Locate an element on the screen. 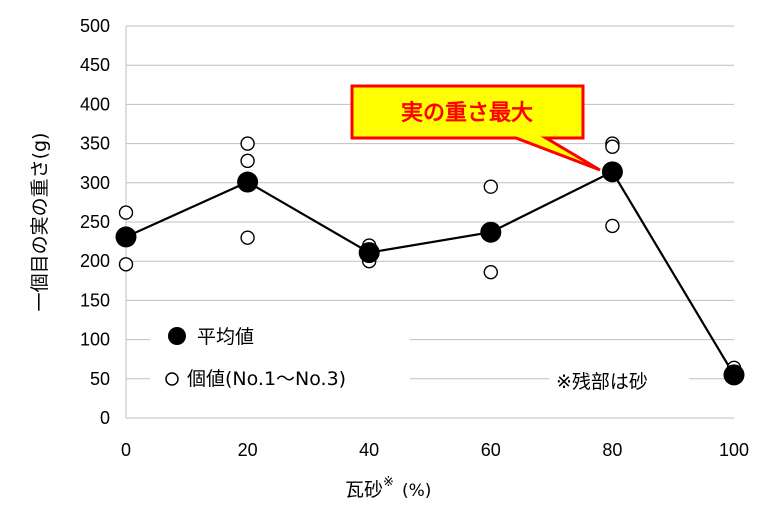 The width and height of the screenshot is (775, 530). x-tick-label: 40 is located at coordinates (369, 450).